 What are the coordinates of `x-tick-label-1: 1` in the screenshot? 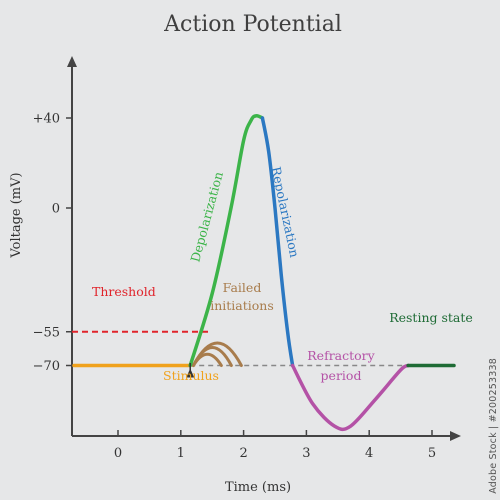 It's located at (181, 453).